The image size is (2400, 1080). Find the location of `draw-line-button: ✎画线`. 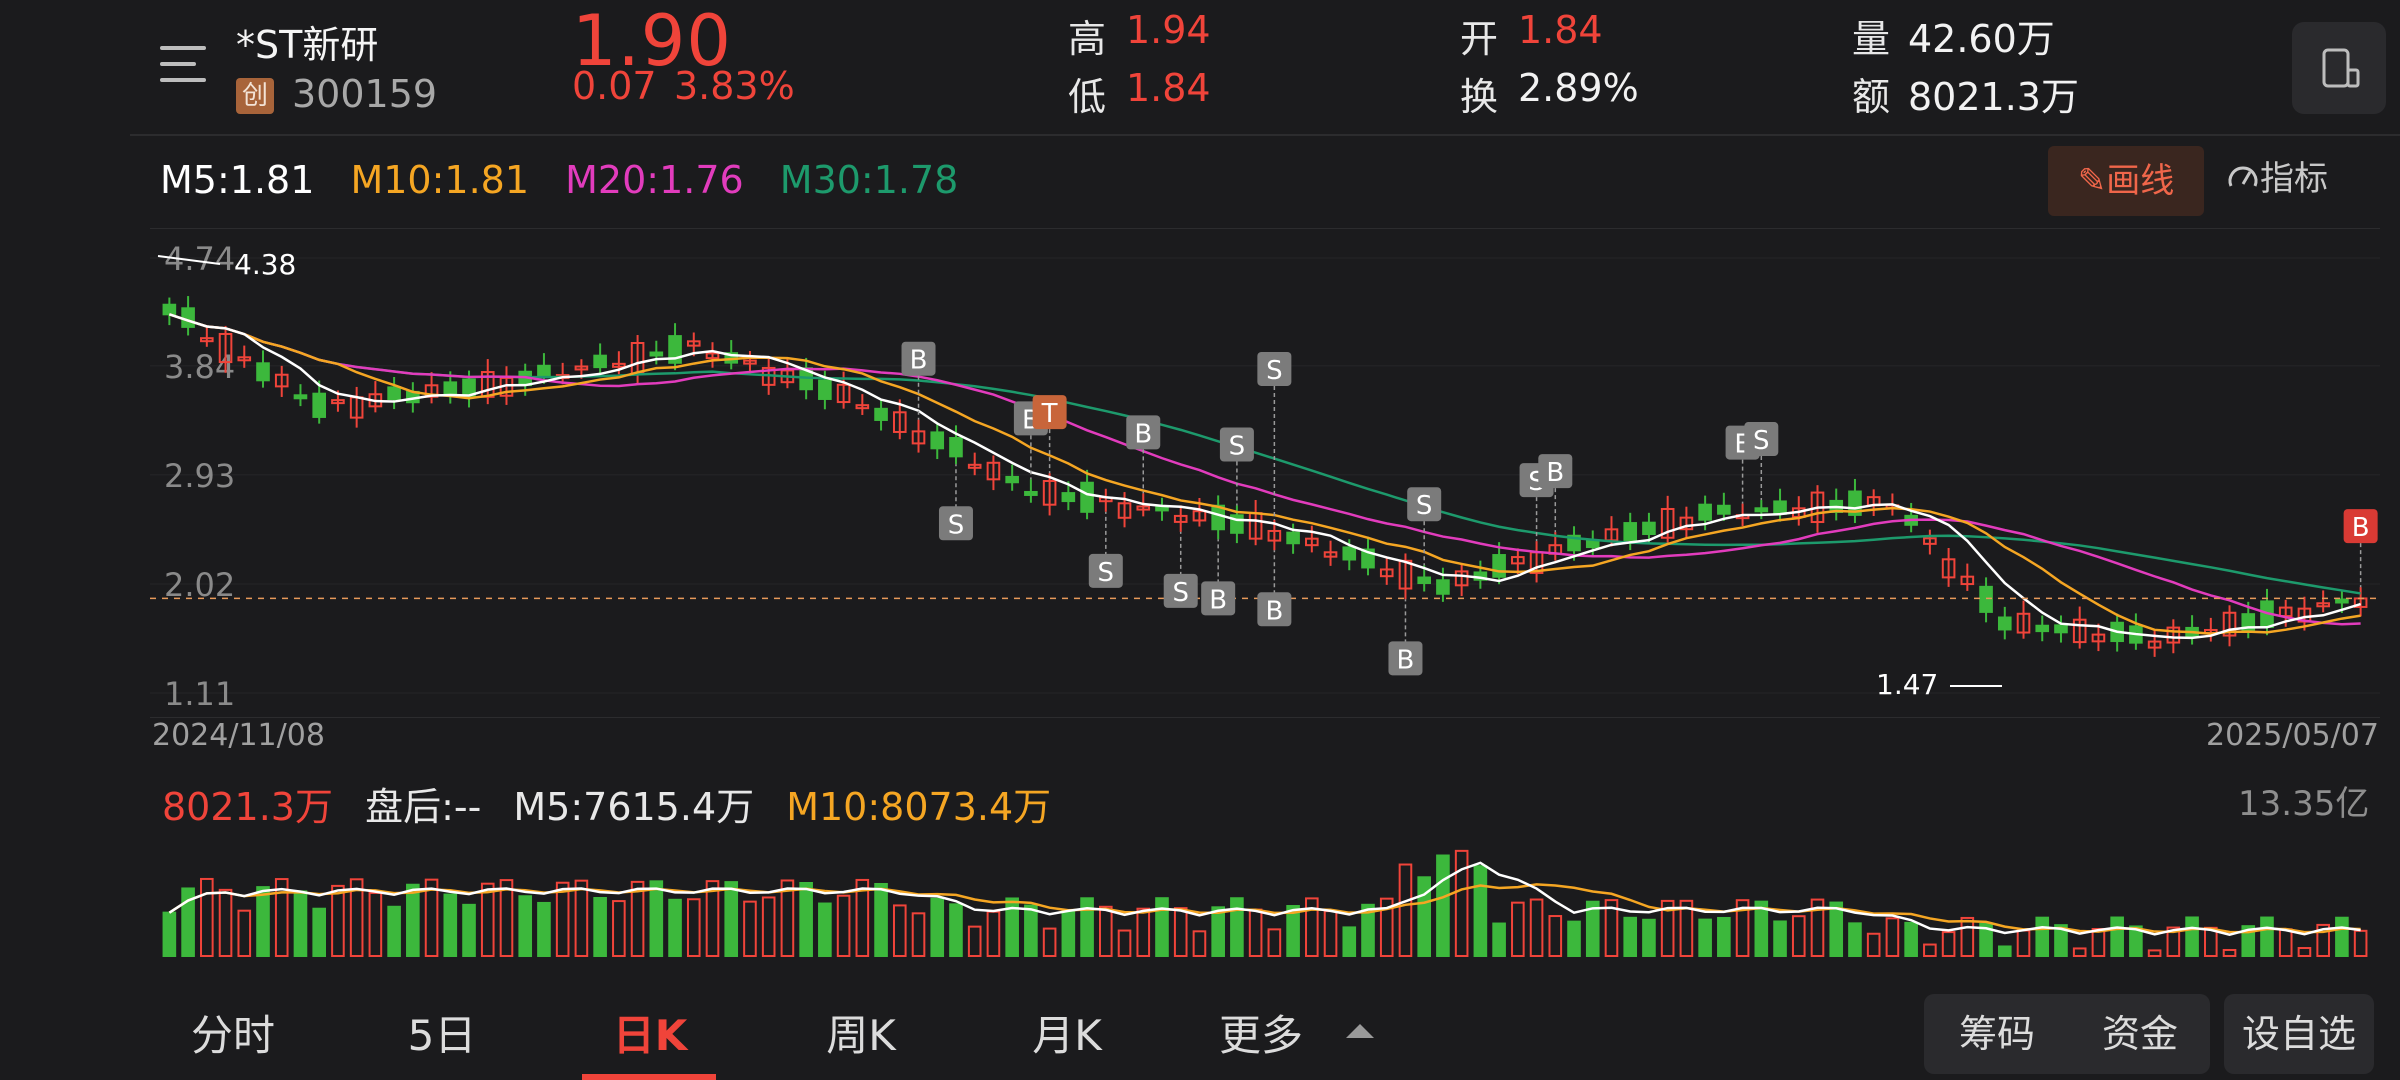

draw-line-button: ✎画线 is located at coordinates (2126, 181).